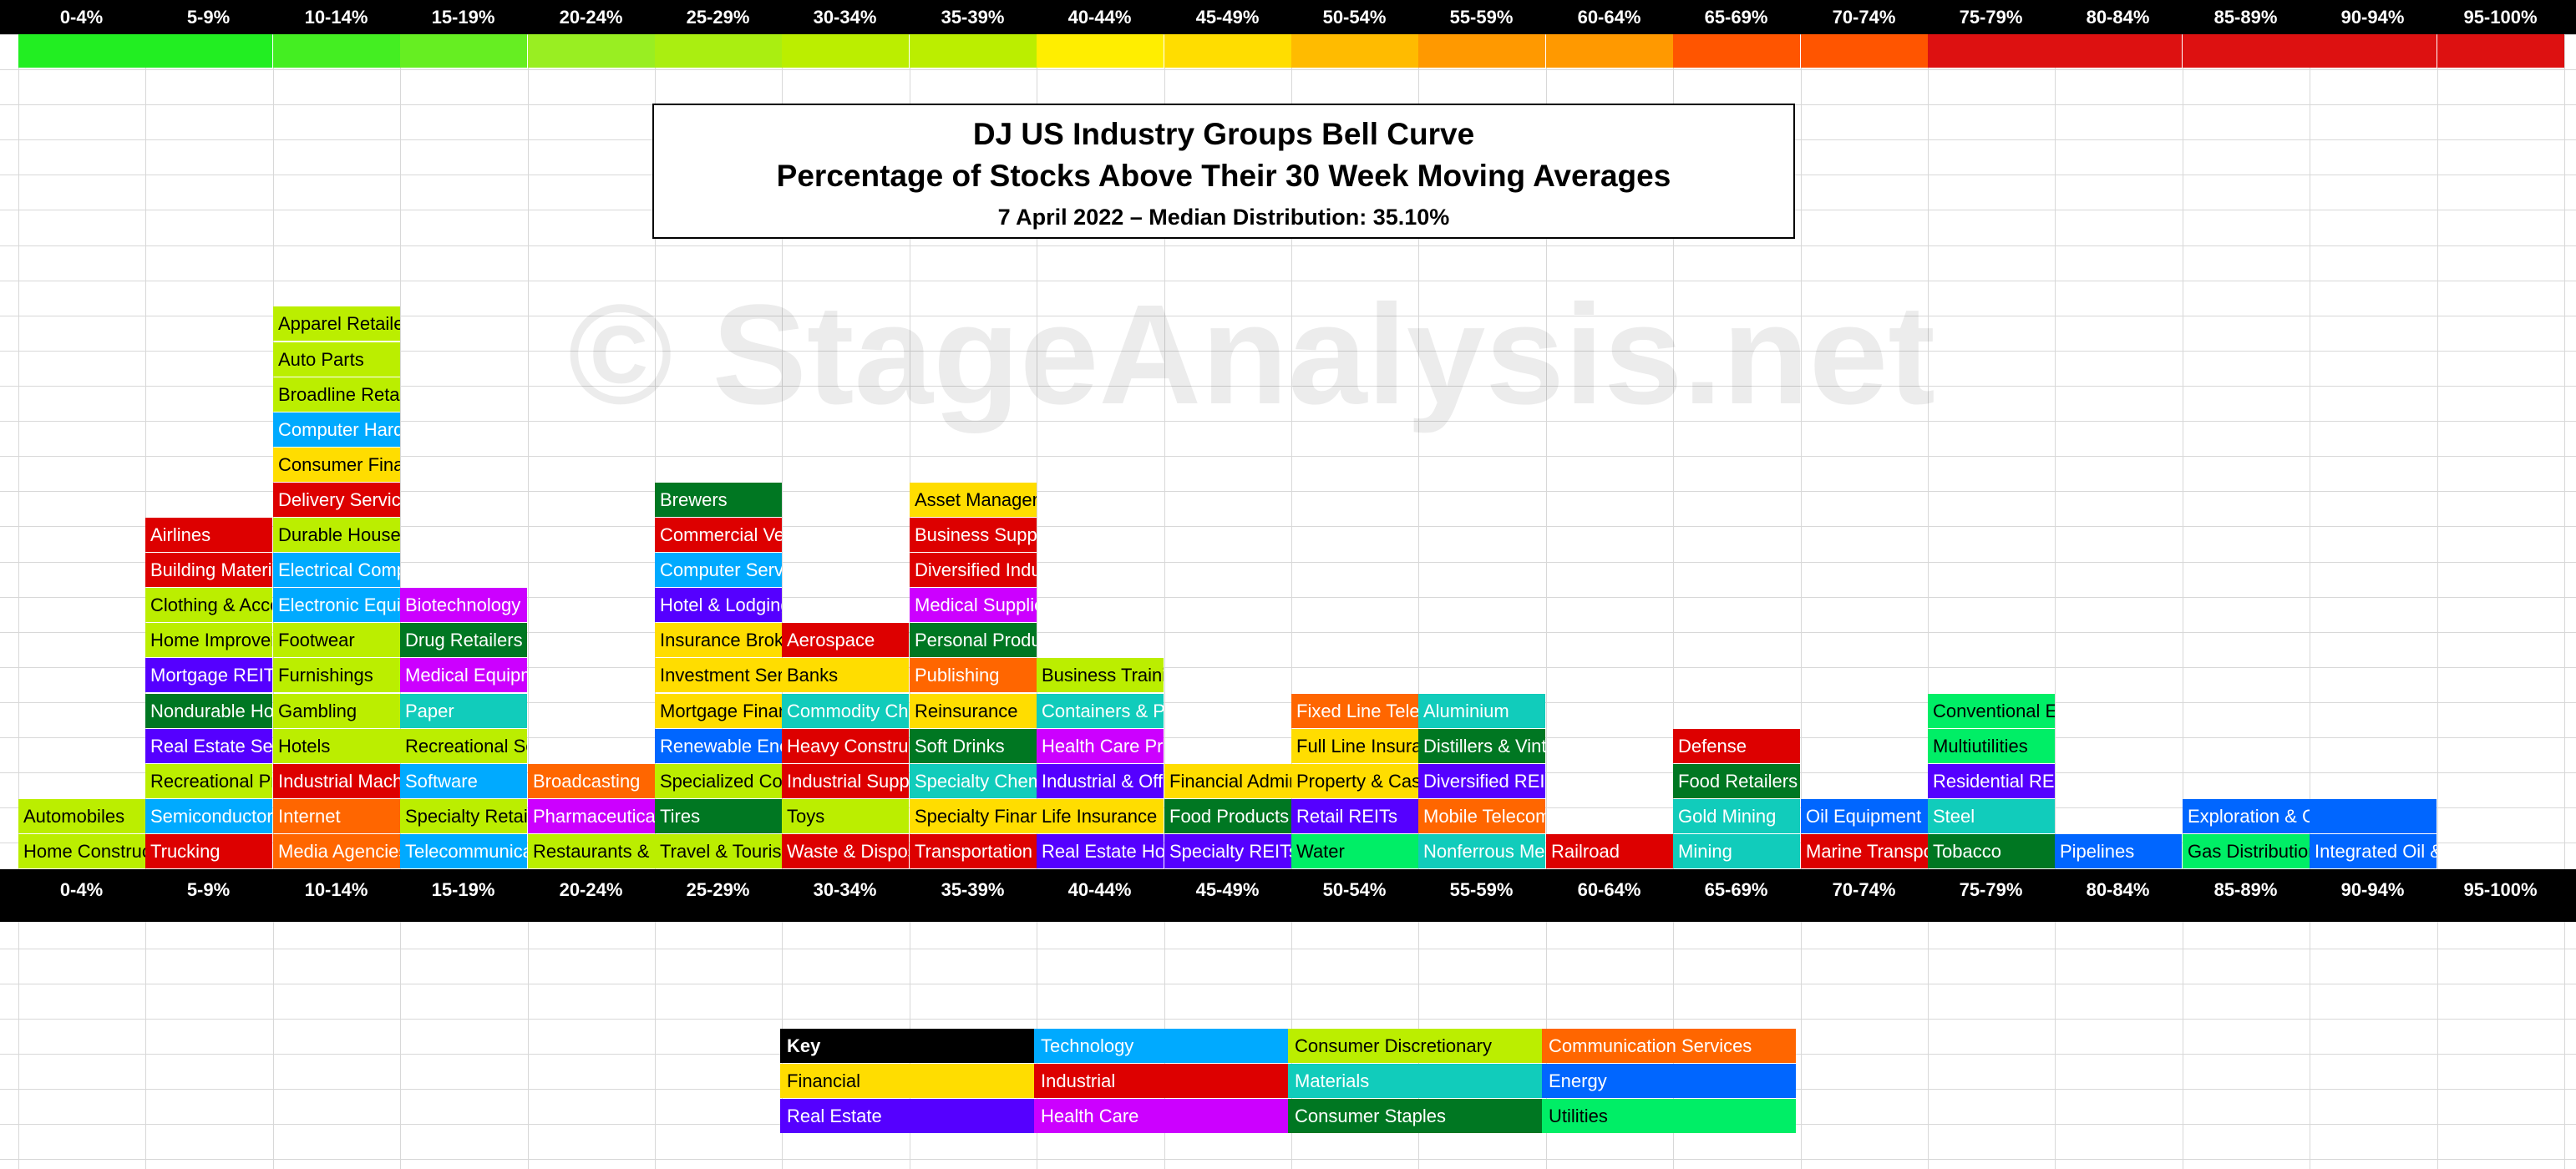 The image size is (2576, 1169). What do you see at coordinates (2500, 17) in the screenshot?
I see `bucket-label-top: 95-100%` at bounding box center [2500, 17].